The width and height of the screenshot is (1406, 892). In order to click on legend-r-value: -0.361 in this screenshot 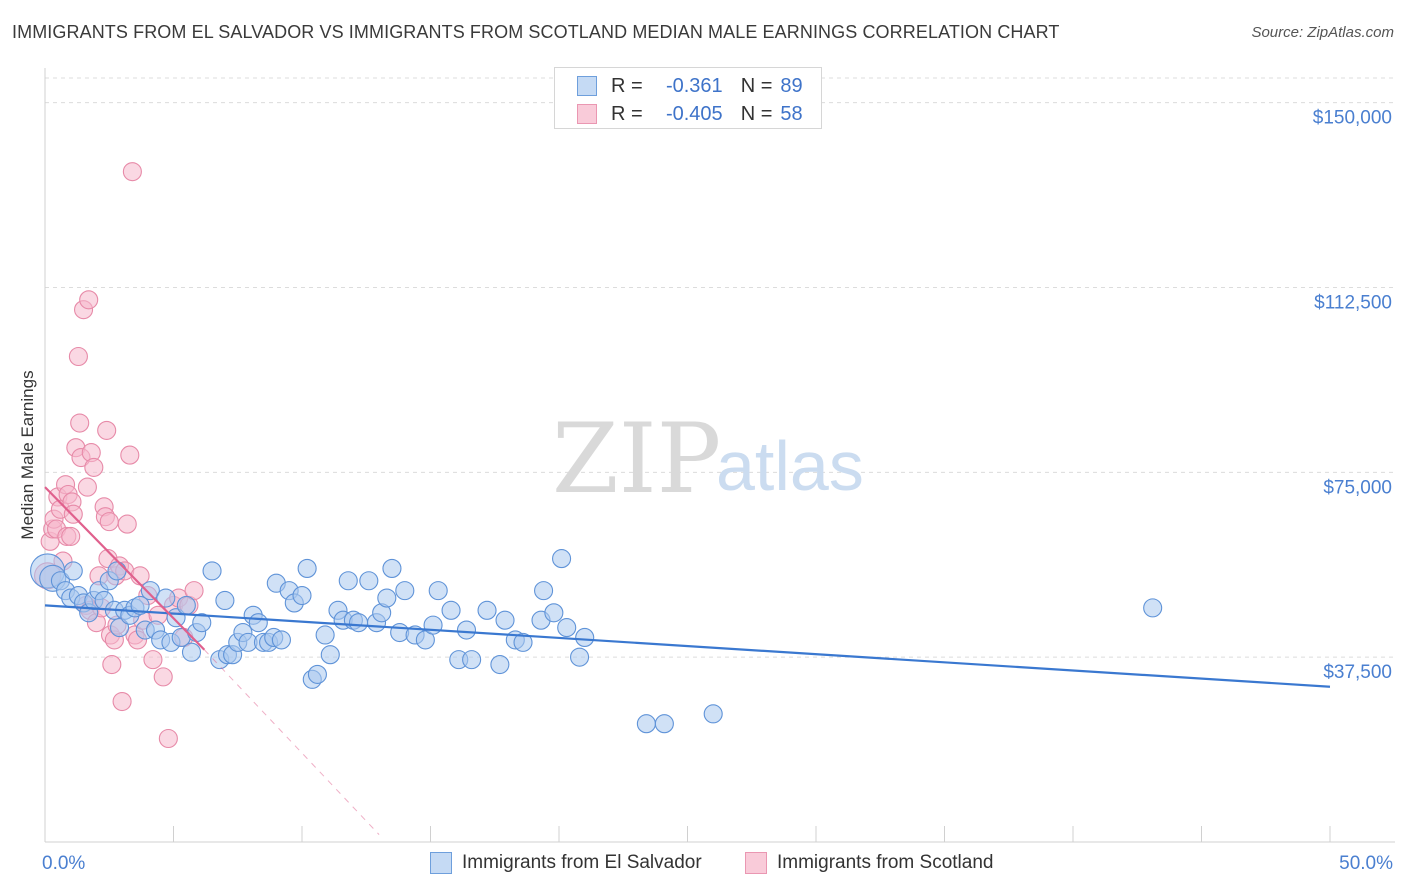, I will do `click(694, 85)`.